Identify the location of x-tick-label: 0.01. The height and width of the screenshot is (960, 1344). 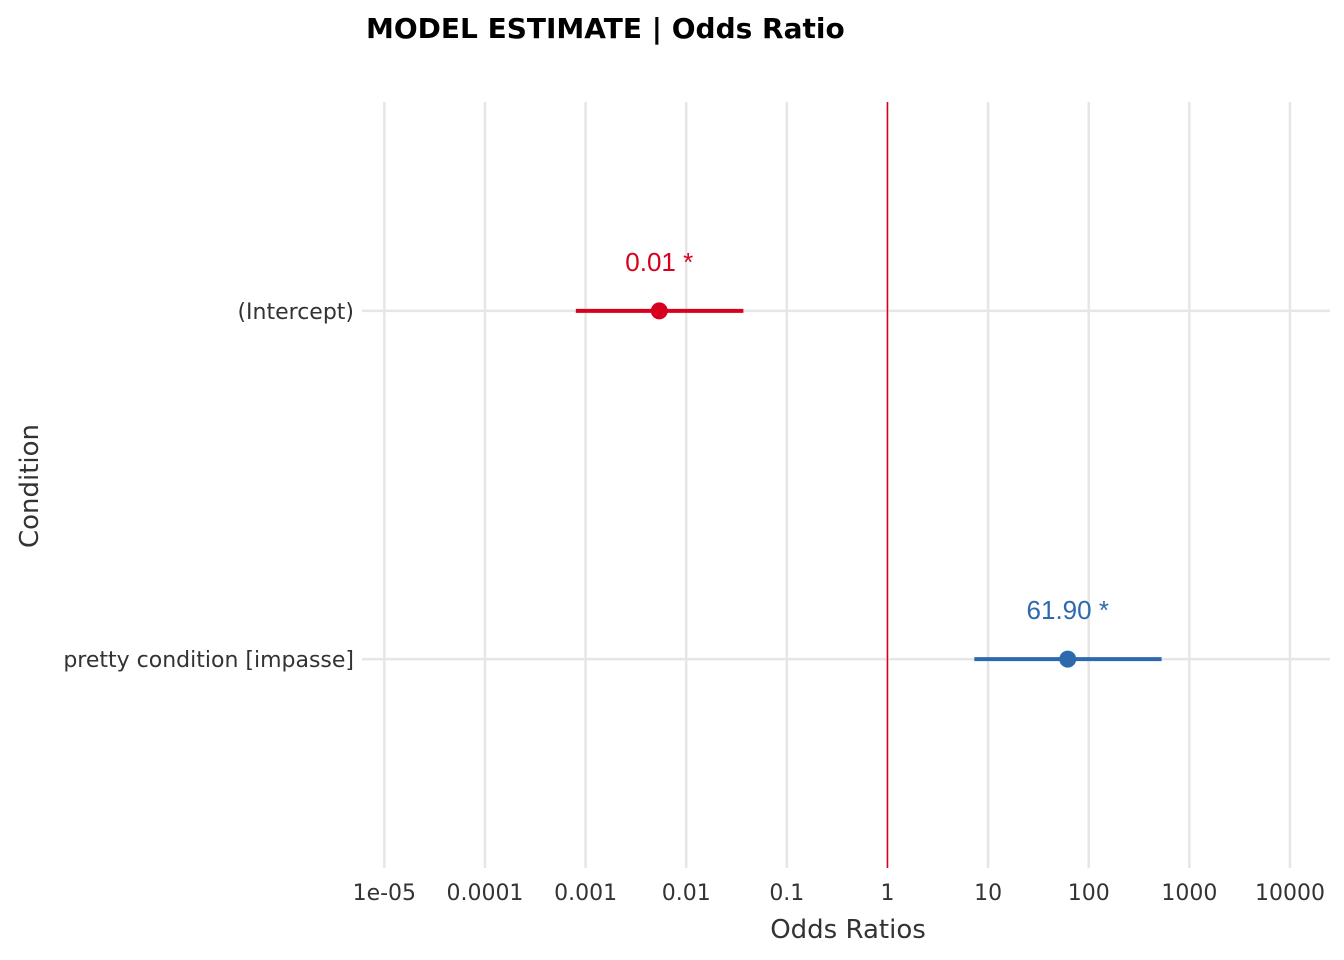
(686, 893).